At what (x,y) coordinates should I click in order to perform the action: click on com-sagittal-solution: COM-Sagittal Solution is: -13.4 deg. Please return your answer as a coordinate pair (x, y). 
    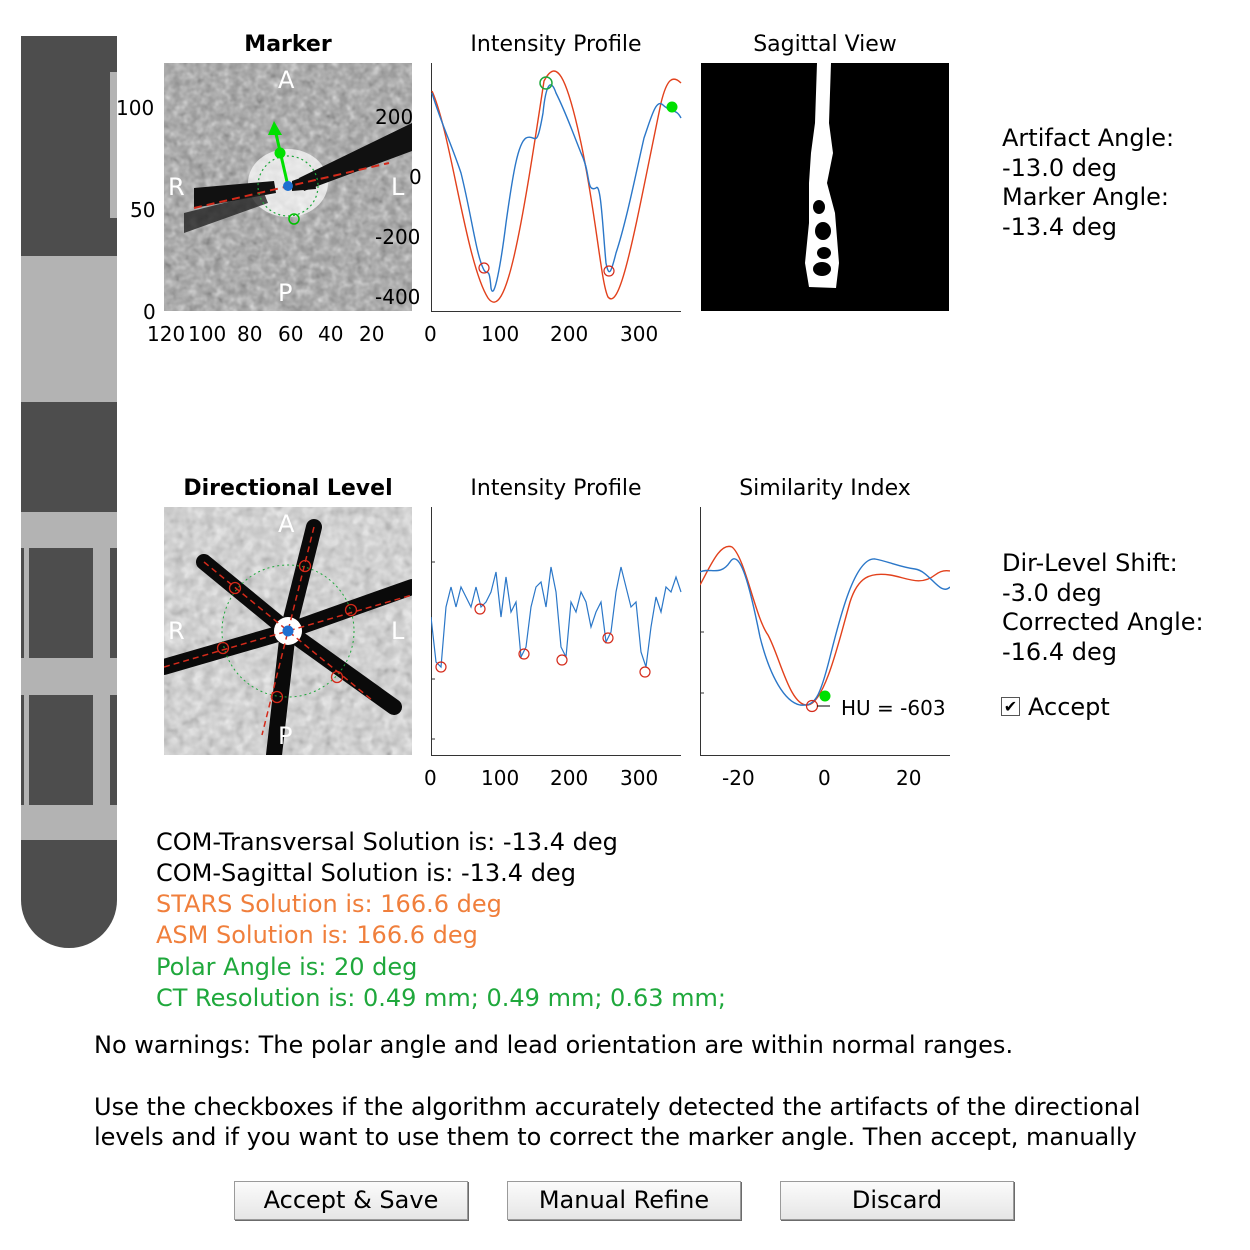
    Looking at the image, I should click on (366, 873).